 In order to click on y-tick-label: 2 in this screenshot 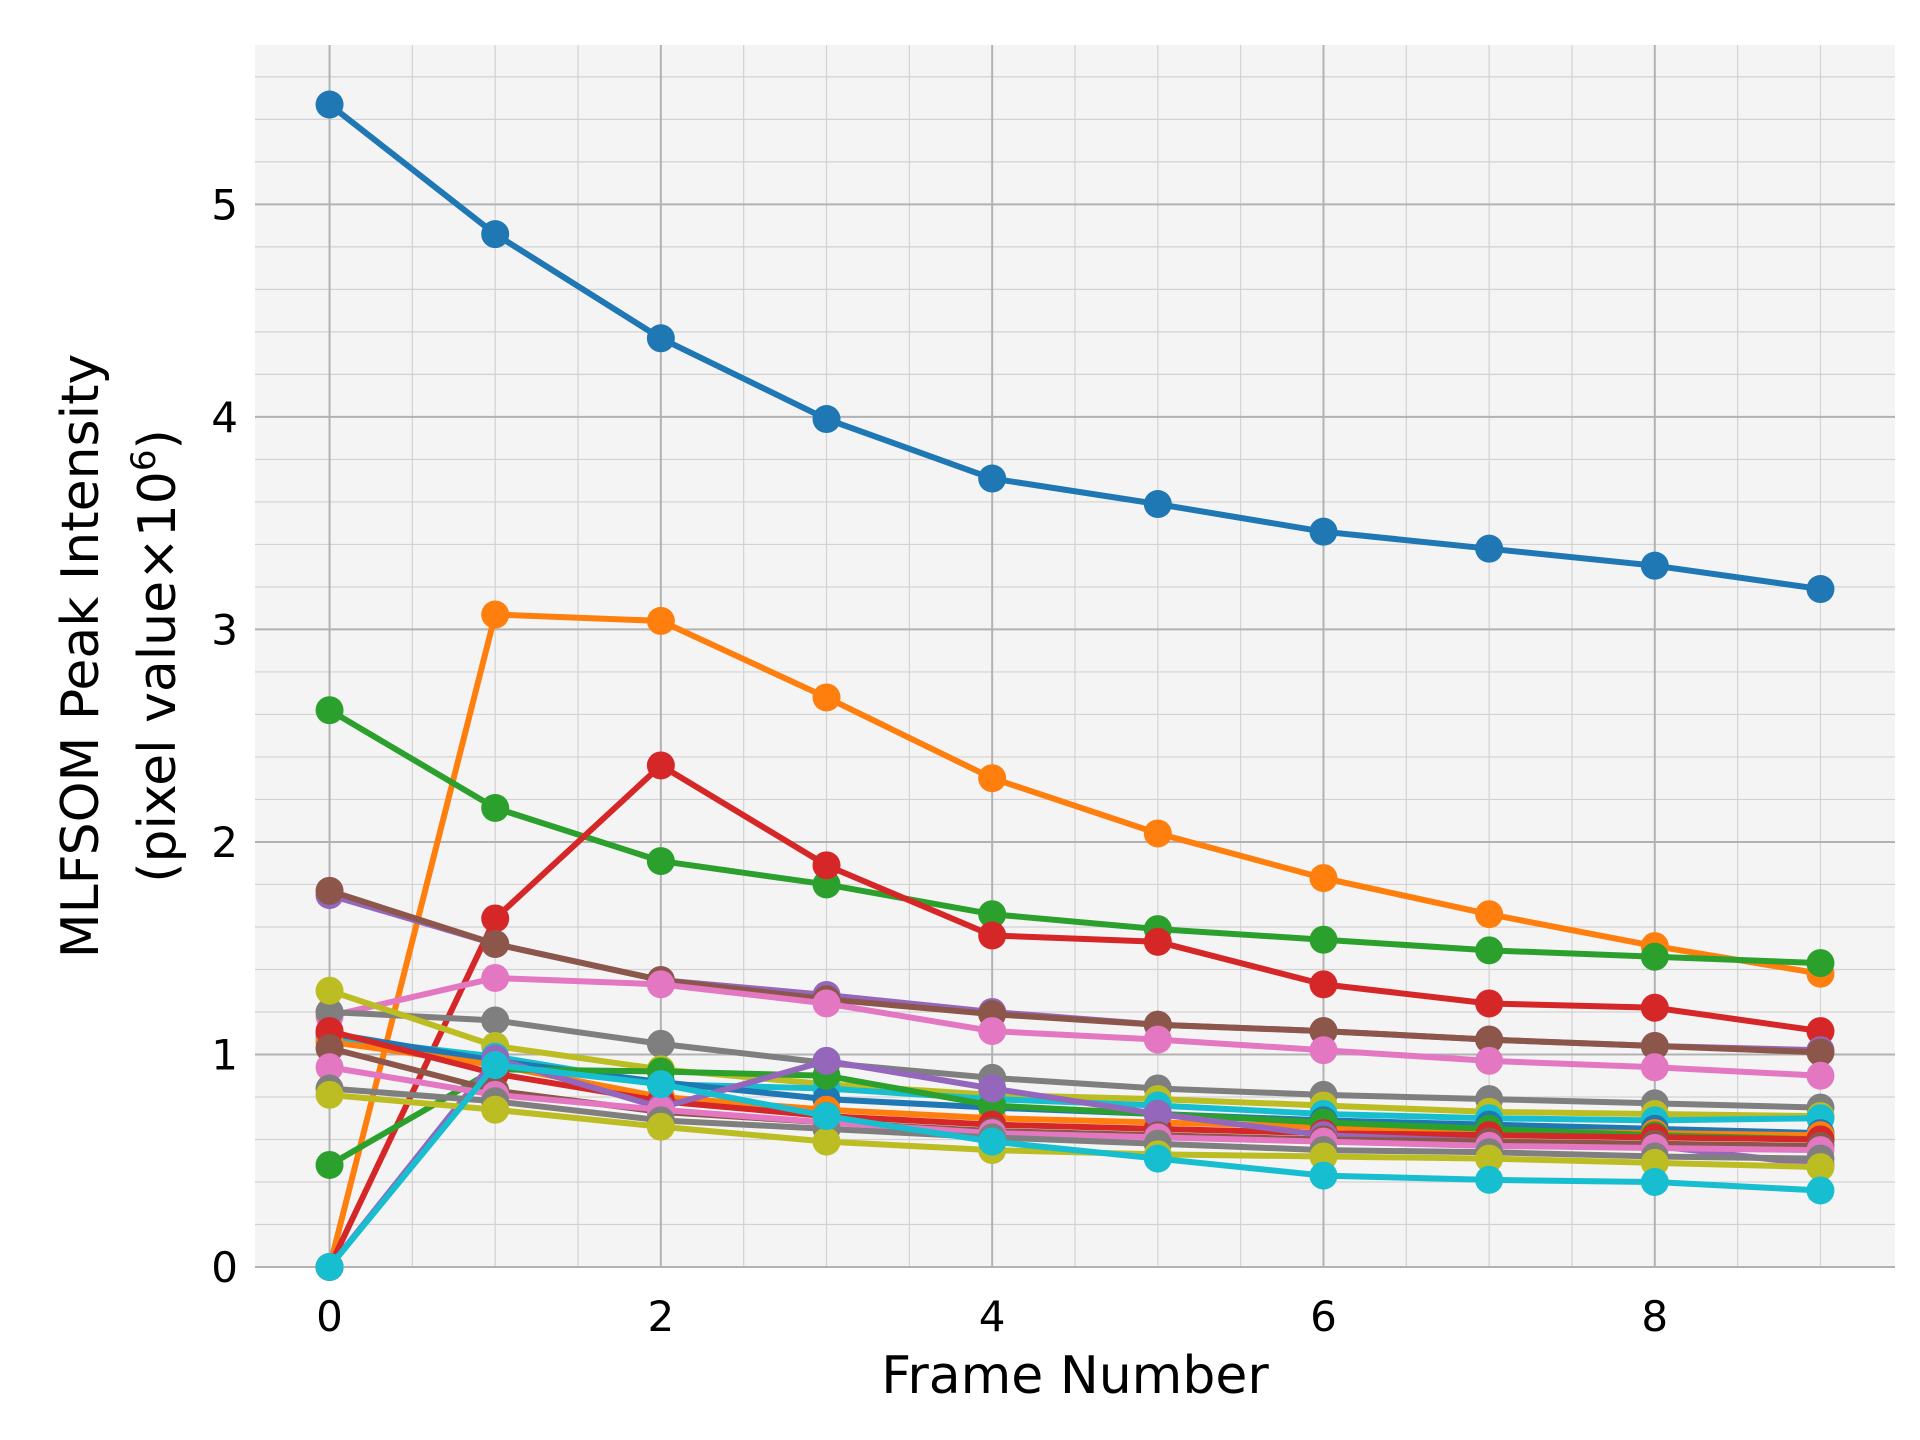, I will do `click(224, 842)`.